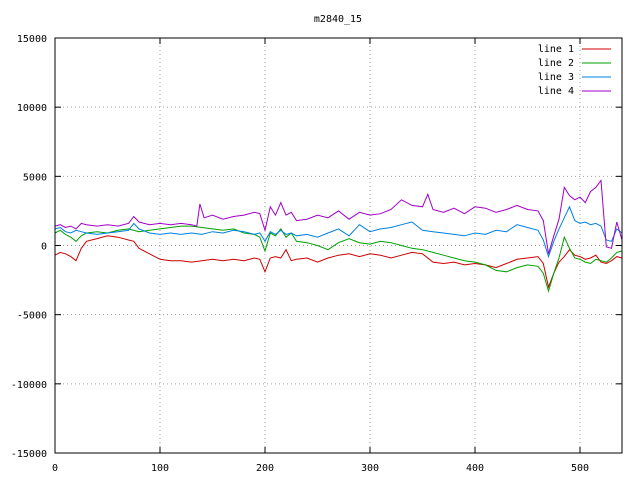  What do you see at coordinates (370, 468) in the screenshot?
I see `x-tick-label: 300` at bounding box center [370, 468].